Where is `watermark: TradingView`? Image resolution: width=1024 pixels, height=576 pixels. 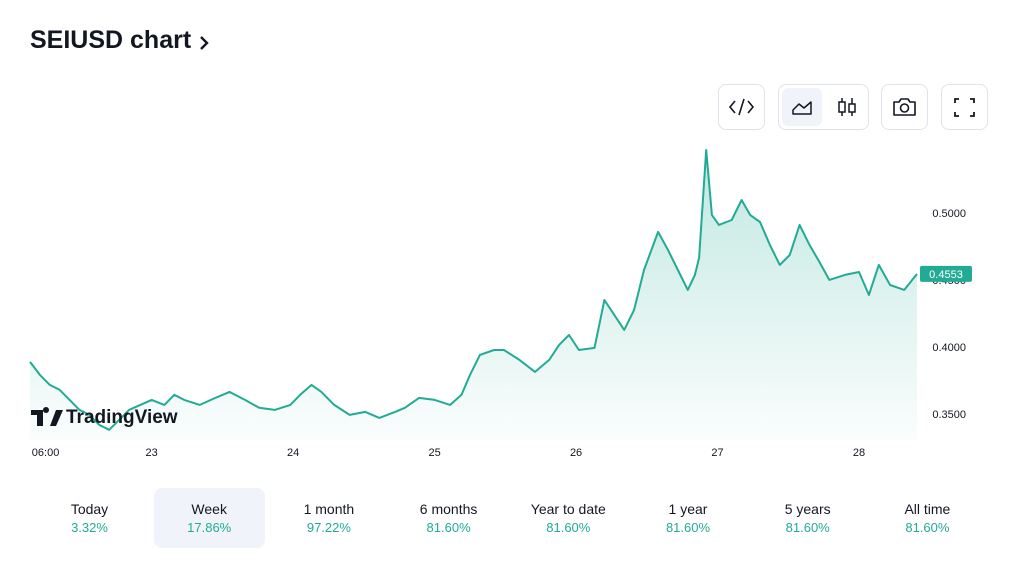
watermark: TradingView is located at coordinates (104, 417).